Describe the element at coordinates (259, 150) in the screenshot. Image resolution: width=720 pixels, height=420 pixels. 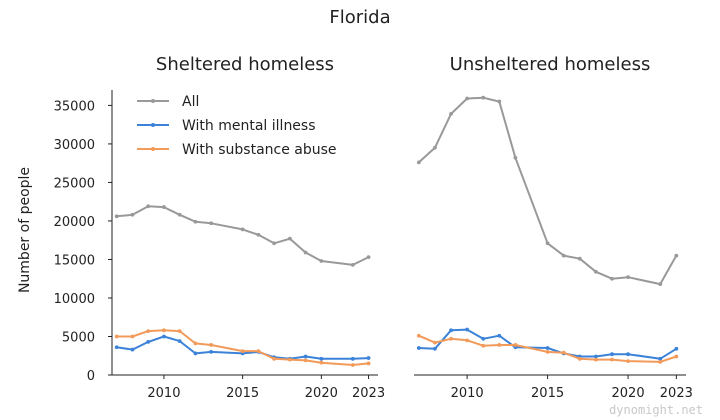
I see `legend-label: With substance abuse` at that location.